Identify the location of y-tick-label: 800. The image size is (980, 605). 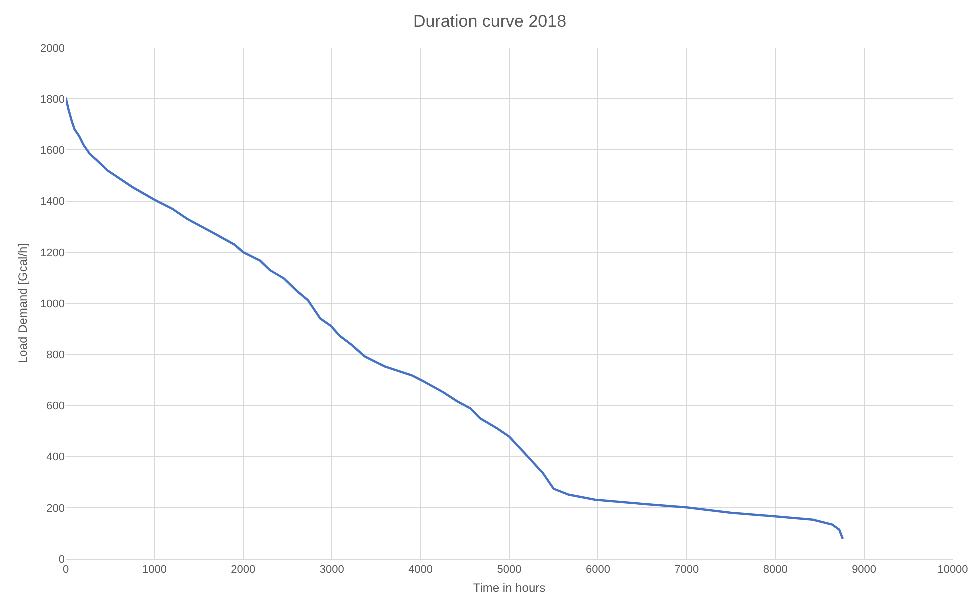
(55, 355).